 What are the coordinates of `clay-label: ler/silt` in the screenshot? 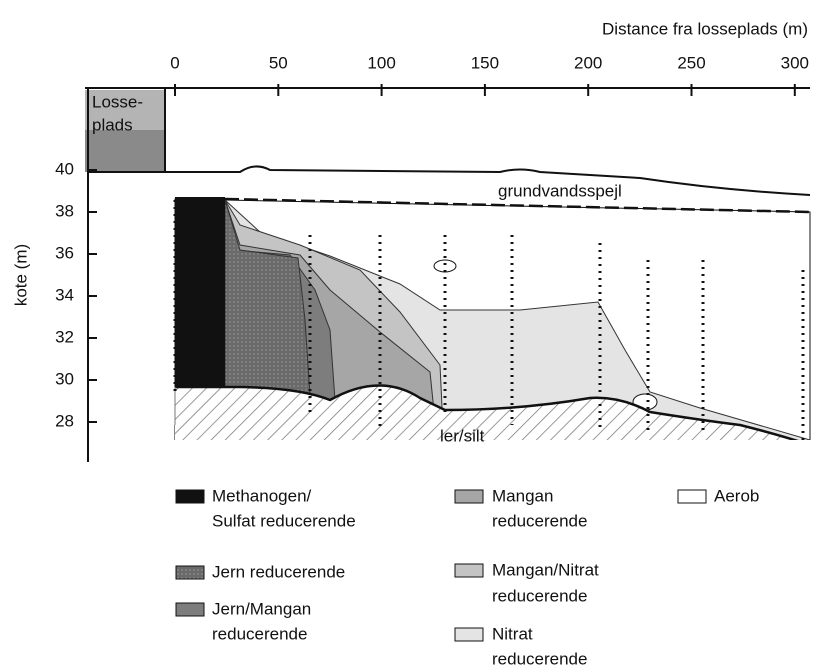 It's located at (462, 435).